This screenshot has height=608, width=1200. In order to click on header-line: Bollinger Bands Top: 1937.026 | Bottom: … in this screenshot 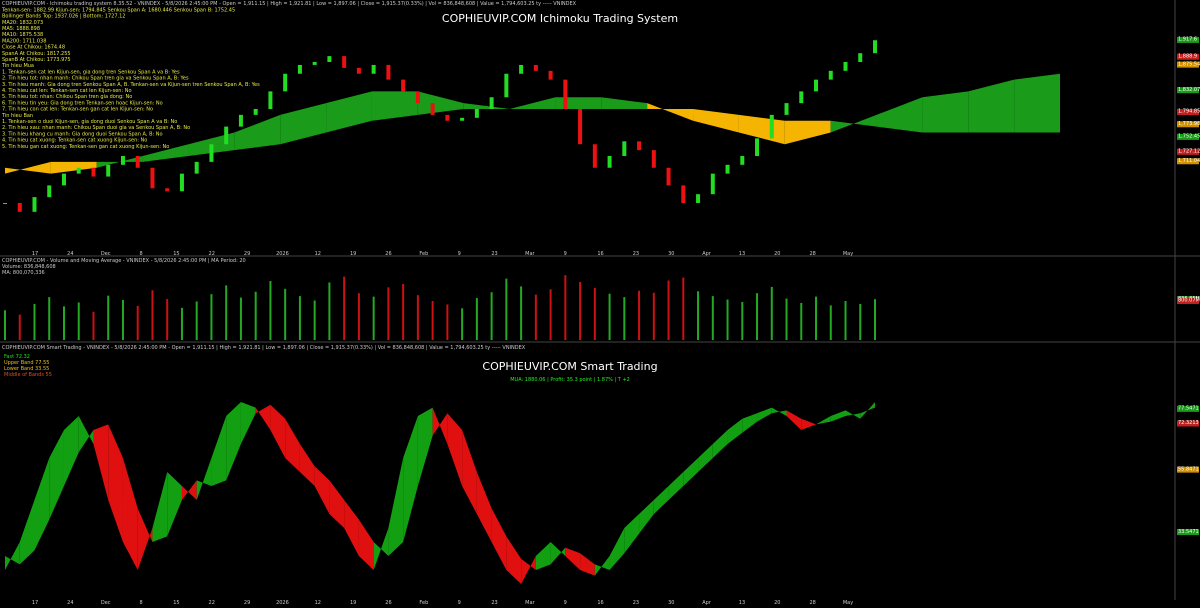, I will do `click(63, 17)`.